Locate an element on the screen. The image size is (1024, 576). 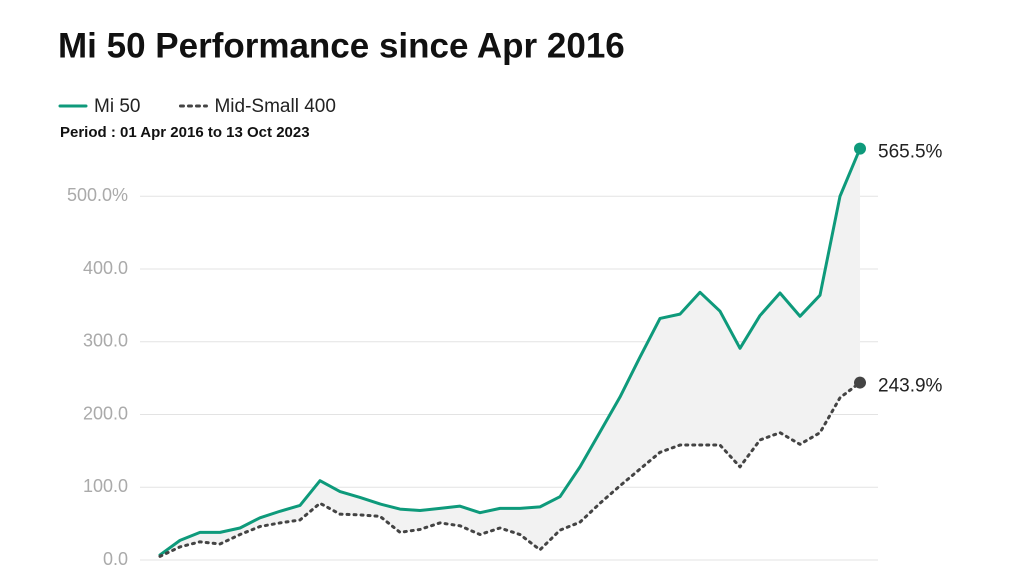
y-tick-label: 500.0% is located at coordinates (97, 195).